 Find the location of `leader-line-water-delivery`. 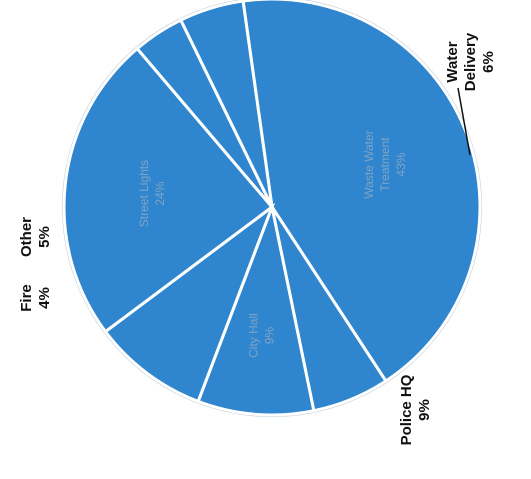

leader-line-water-delivery is located at coordinates (464, 121).